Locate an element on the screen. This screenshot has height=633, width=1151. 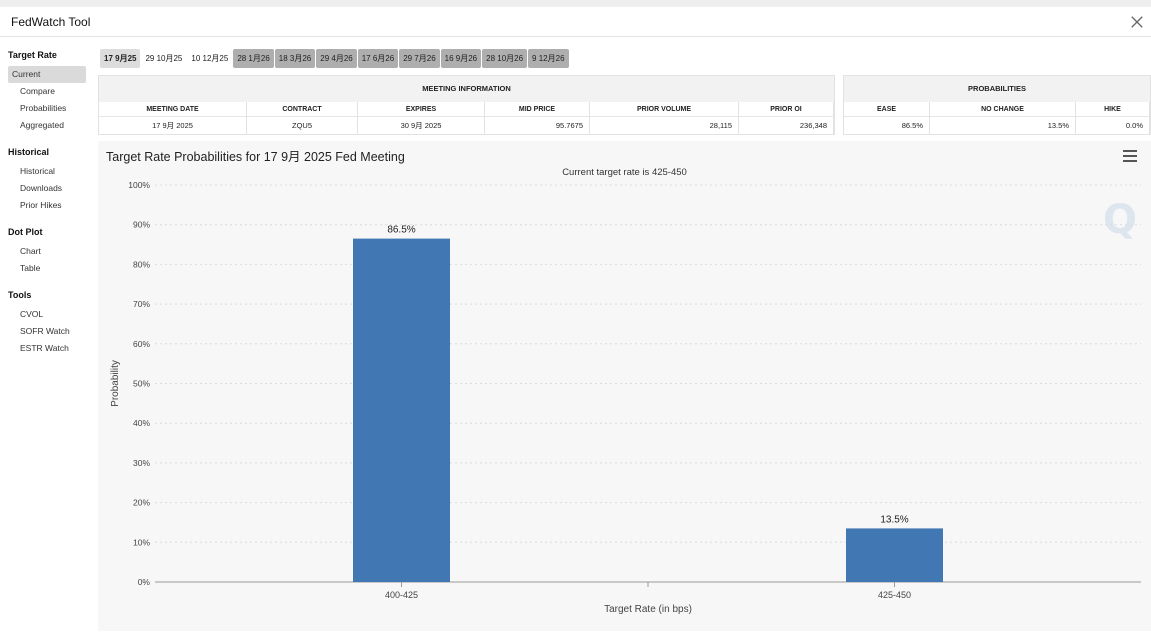
table-value-cell: 236,348 is located at coordinates (786, 125).